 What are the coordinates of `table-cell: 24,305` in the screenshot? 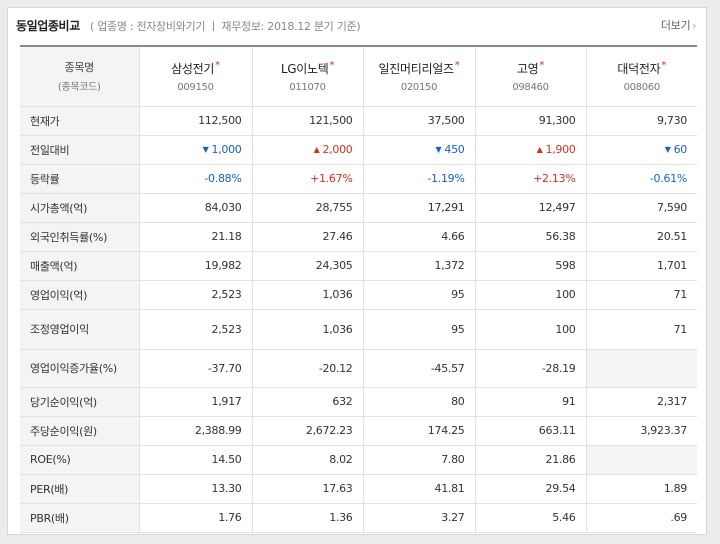 It's located at (308, 266).